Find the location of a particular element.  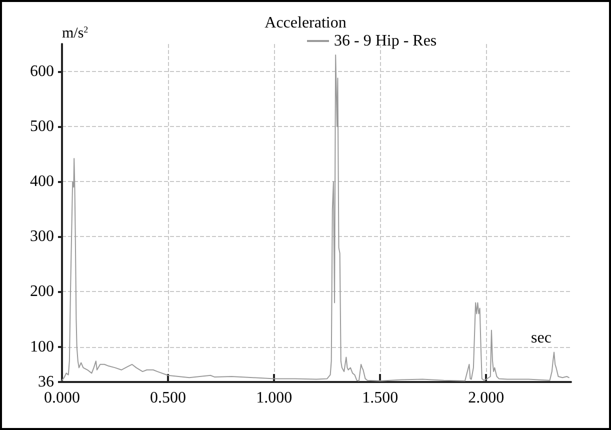

x-tick-label: 1.000 is located at coordinates (274, 398).